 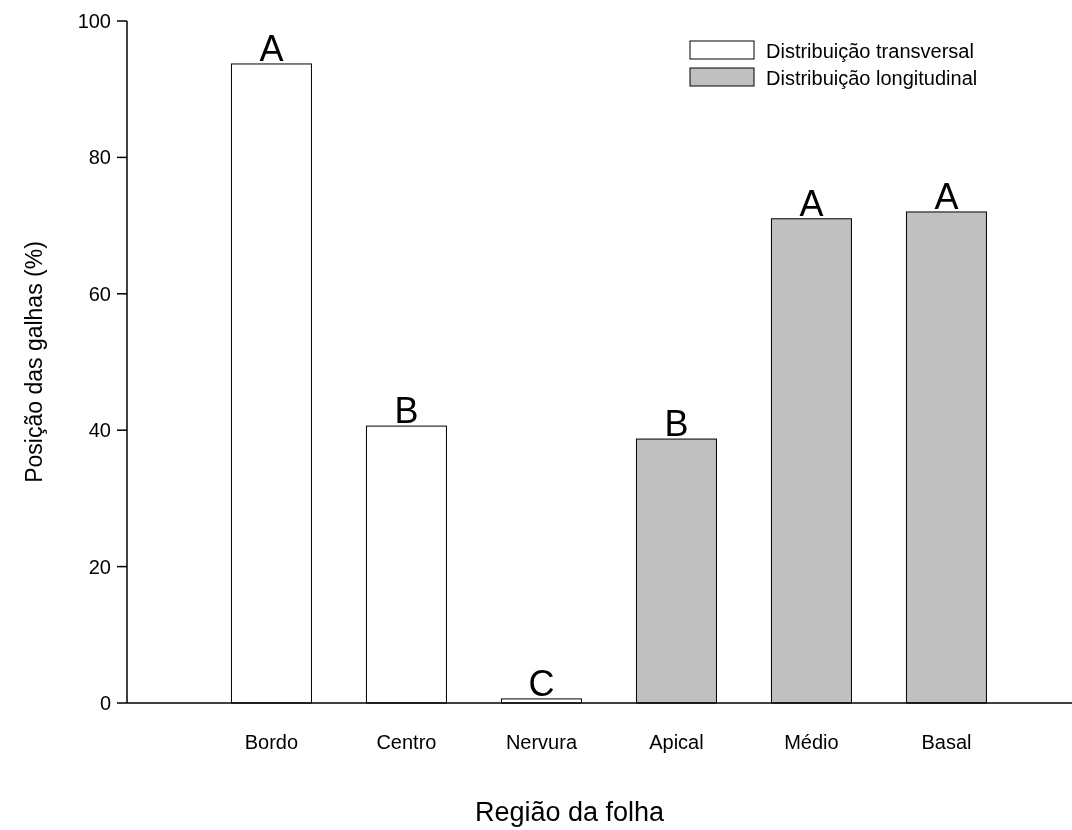 I want to click on y-tick-label: 20, so click(x=99, y=566).